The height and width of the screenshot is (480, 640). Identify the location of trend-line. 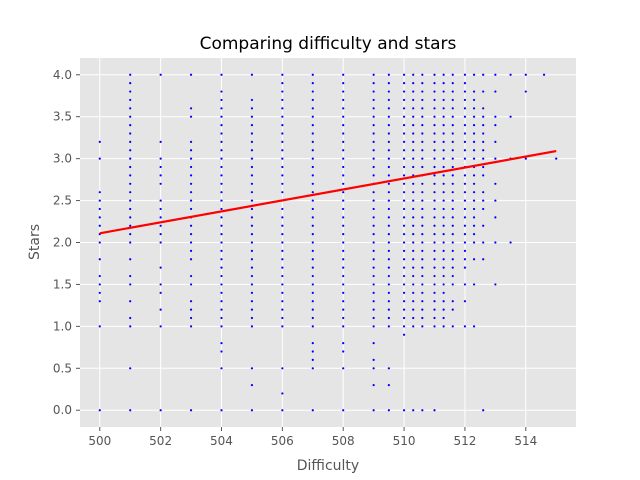
(328, 192).